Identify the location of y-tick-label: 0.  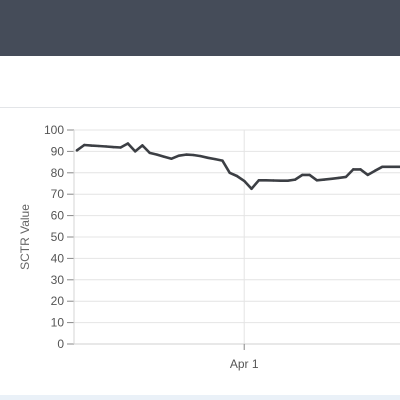
(60, 344).